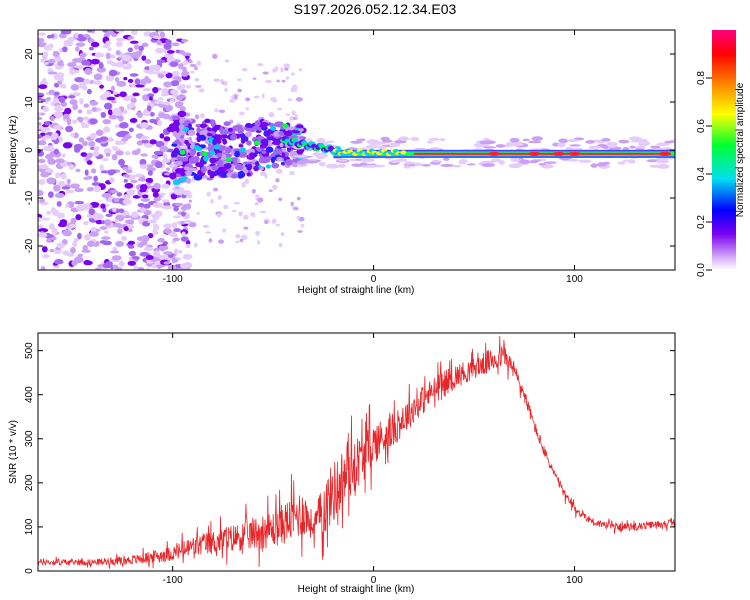 Image resolution: width=750 pixels, height=600 pixels. What do you see at coordinates (701, 78) in the screenshot?
I see `colorbar-tick-label: 0.8` at bounding box center [701, 78].